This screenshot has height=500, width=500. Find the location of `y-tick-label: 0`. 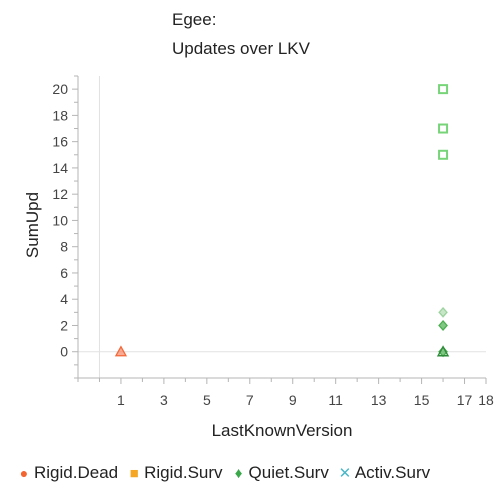

y-tick-label: 0 is located at coordinates (64, 352).